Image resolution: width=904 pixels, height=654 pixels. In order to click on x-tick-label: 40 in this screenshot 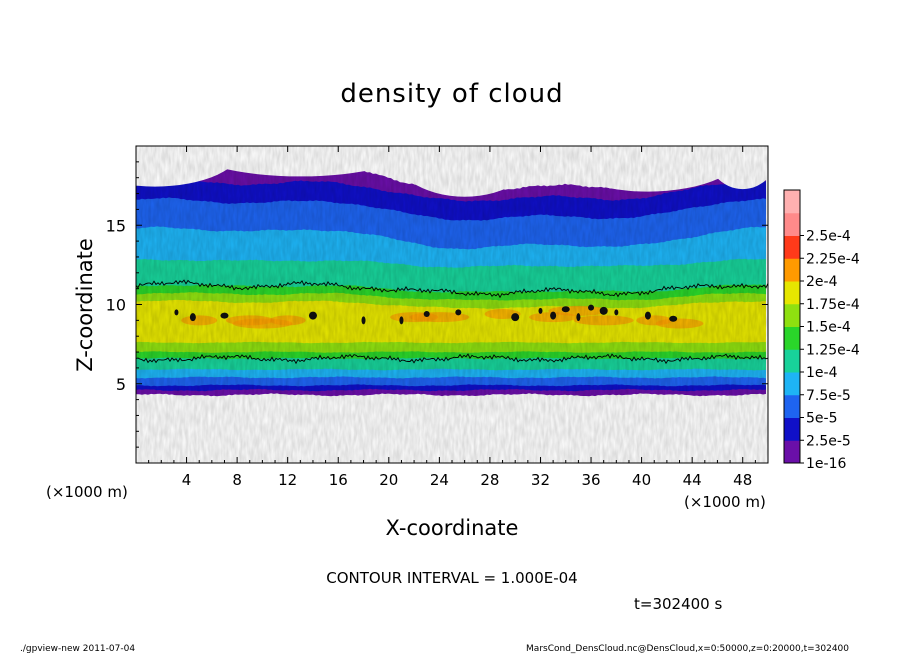, I will do `click(641, 480)`.